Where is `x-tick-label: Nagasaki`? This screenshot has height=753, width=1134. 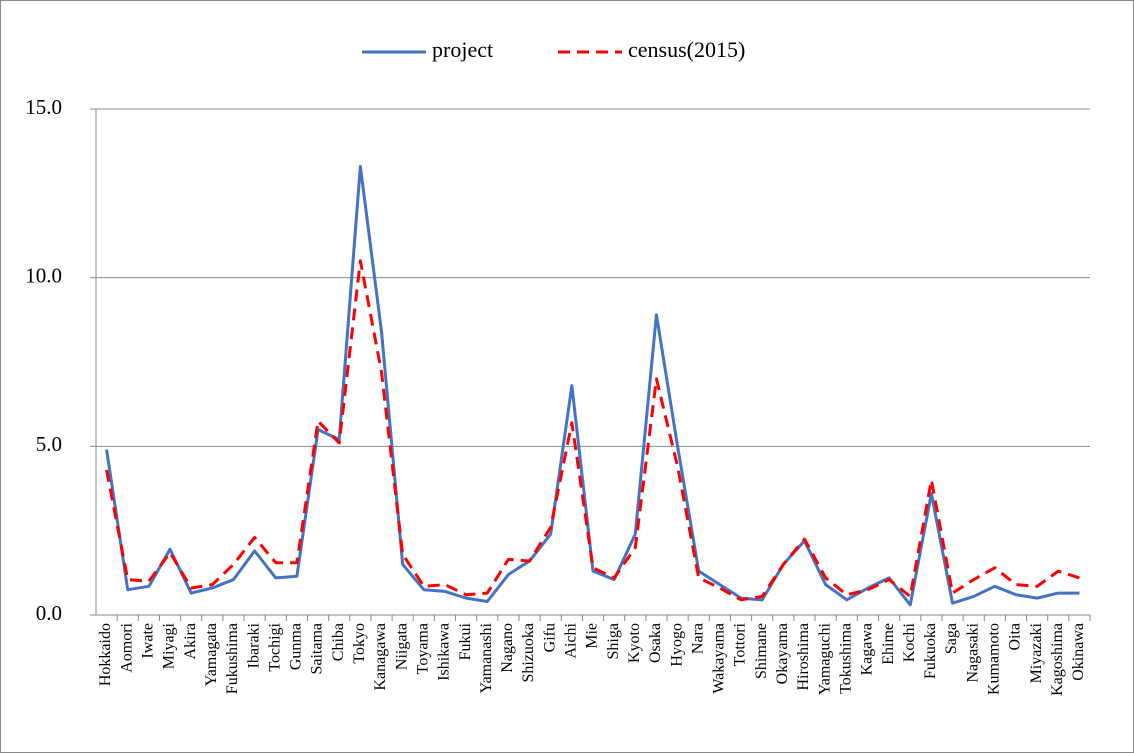
x-tick-label: Nagasaki is located at coordinates (972, 652).